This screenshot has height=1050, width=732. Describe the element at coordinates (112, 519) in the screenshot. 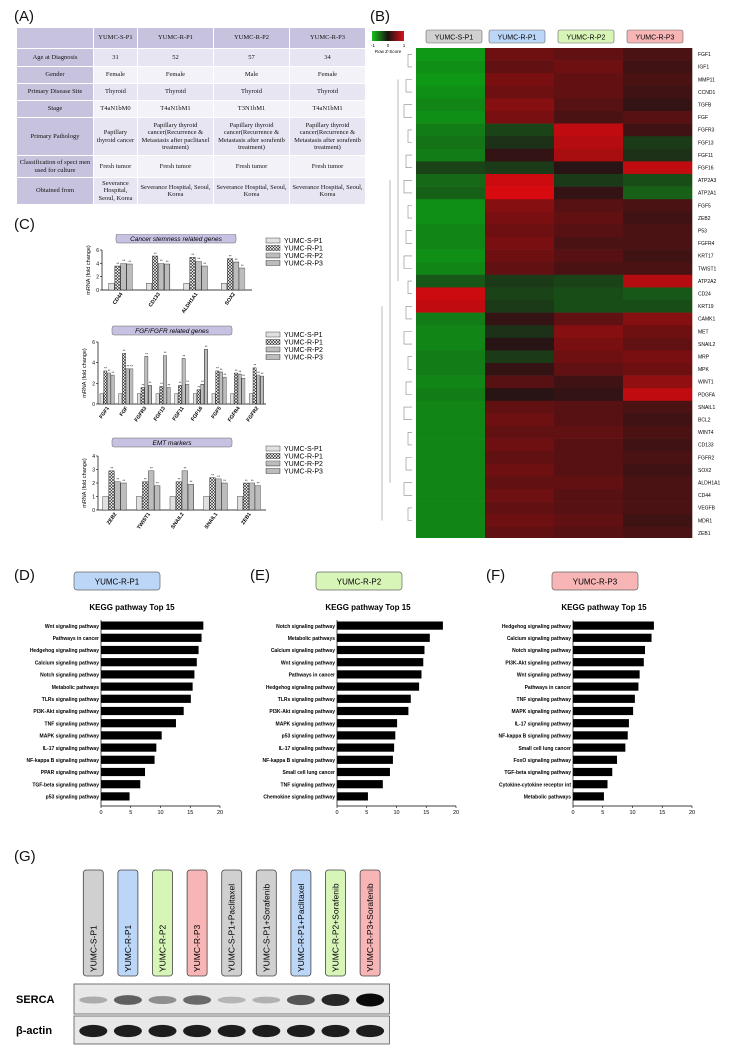

I see `category-label: ZEB2` at that location.